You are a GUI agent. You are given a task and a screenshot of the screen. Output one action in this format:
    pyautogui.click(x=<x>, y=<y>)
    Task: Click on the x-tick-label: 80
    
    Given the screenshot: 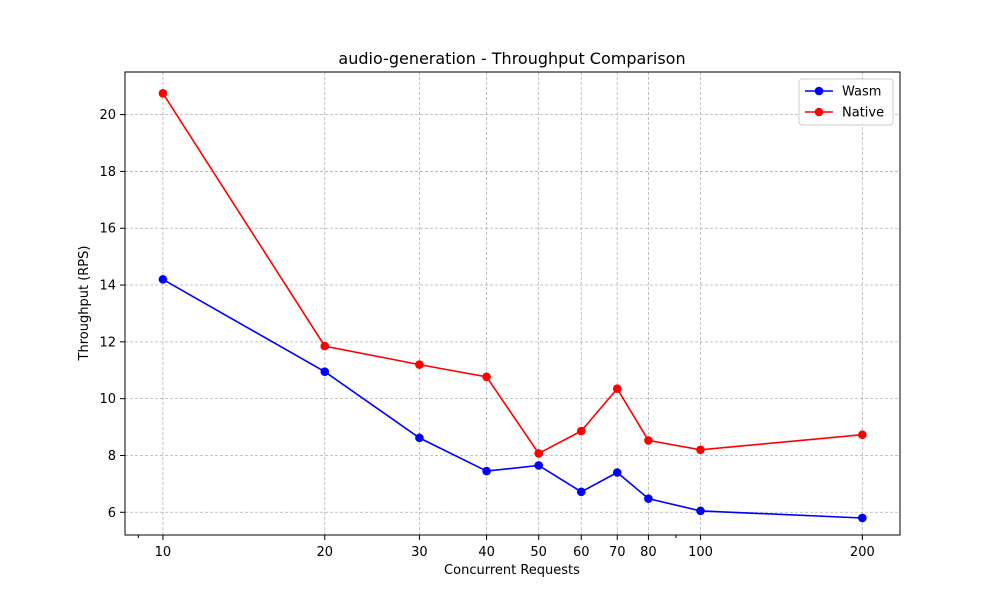 What is the action you would take?
    pyautogui.click(x=648, y=552)
    